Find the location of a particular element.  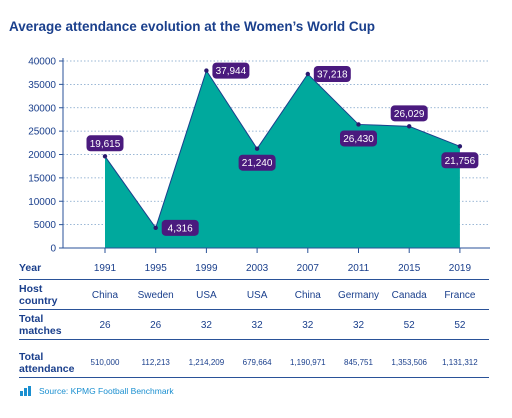

y-tick-label: 5000 is located at coordinates (45, 225).